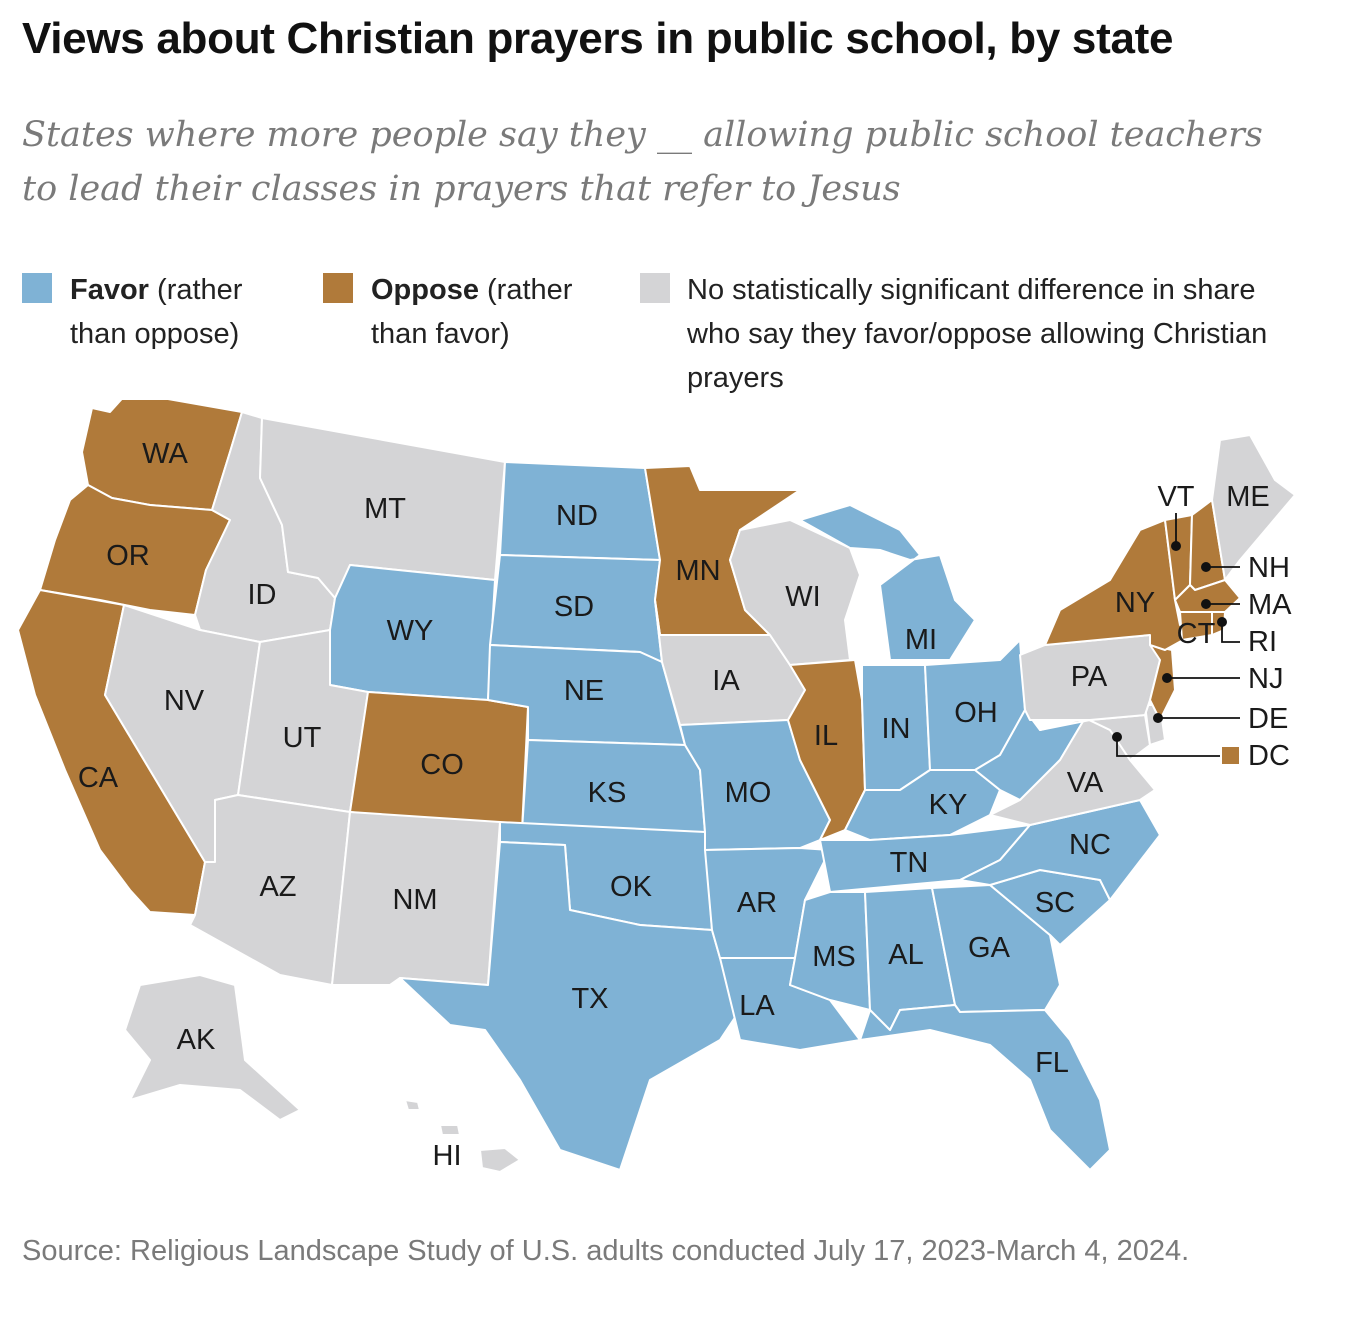 This screenshot has width=1346, height=1330. What do you see at coordinates (302, 738) in the screenshot?
I see `label-UT: UT` at bounding box center [302, 738].